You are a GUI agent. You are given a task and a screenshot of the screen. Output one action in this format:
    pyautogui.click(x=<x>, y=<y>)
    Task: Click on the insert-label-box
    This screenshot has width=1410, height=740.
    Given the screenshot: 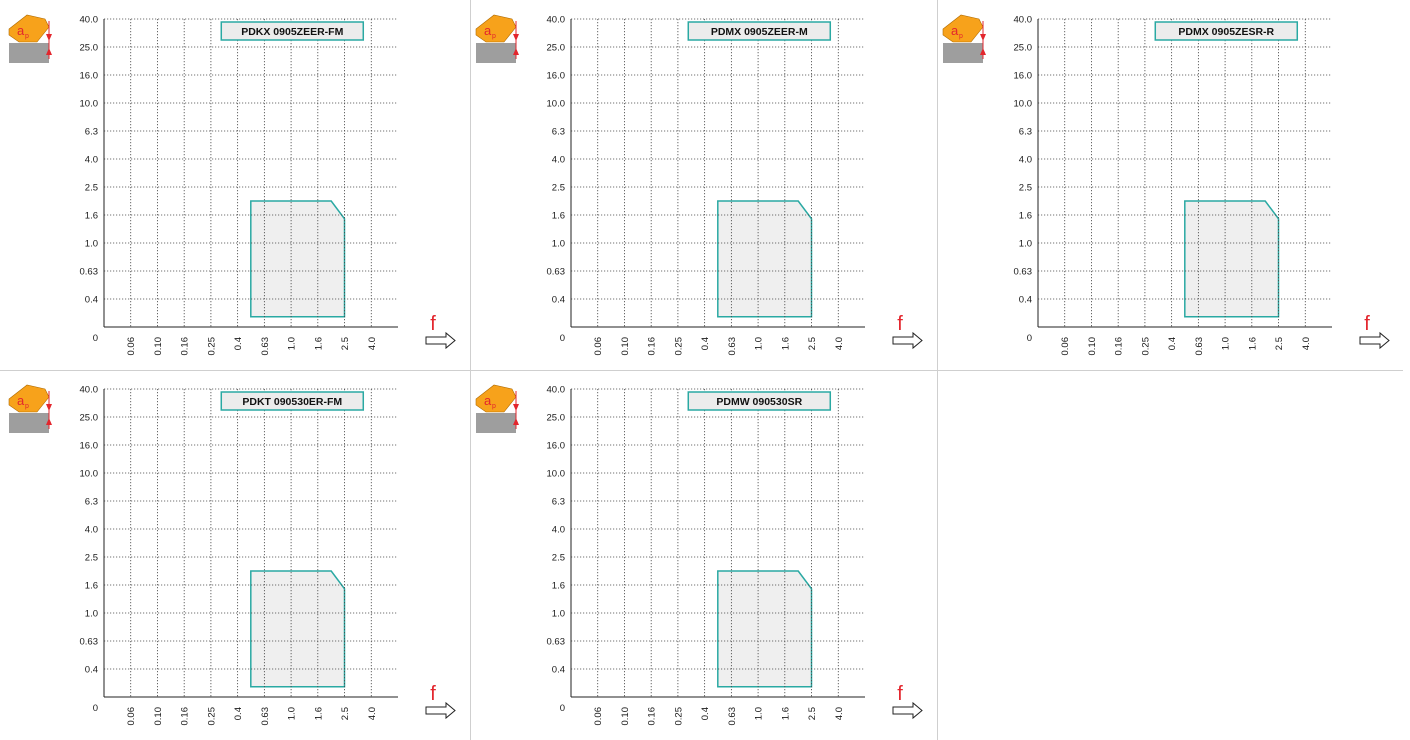 What is the action you would take?
    pyautogui.click(x=759, y=401)
    